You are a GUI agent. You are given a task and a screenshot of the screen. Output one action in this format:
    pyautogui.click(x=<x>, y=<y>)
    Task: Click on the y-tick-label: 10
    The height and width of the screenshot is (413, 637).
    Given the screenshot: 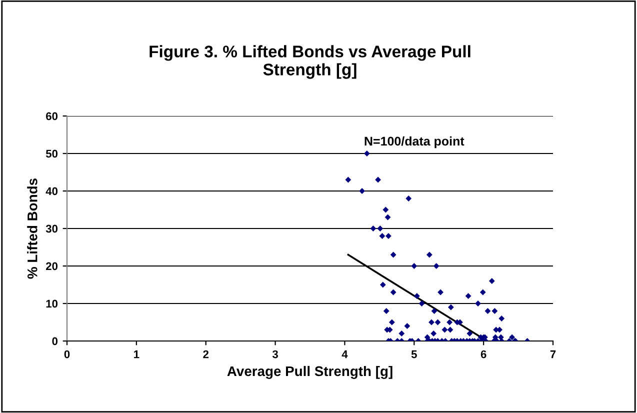 What is the action you would take?
    pyautogui.click(x=52, y=304)
    